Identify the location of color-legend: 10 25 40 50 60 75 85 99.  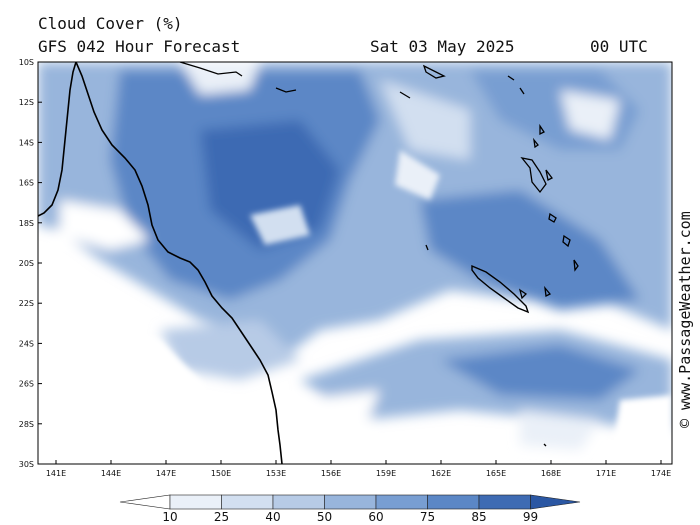
(350, 509).